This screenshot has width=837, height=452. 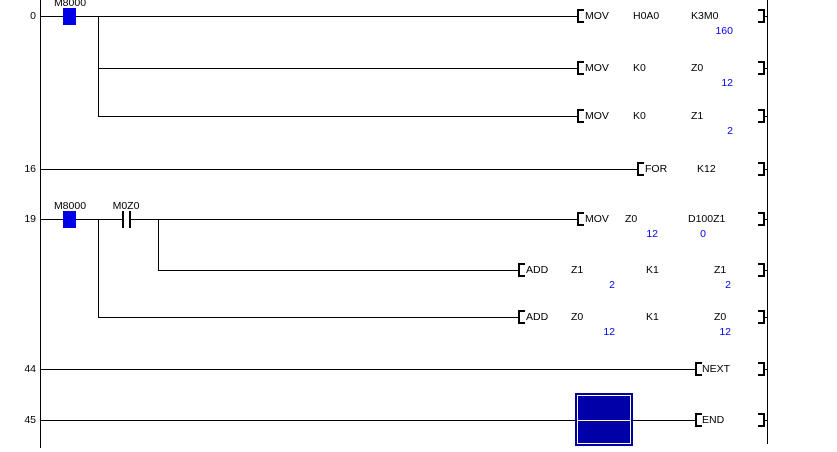 I want to click on mov1-operand-1: H0A0, so click(x=646, y=16).